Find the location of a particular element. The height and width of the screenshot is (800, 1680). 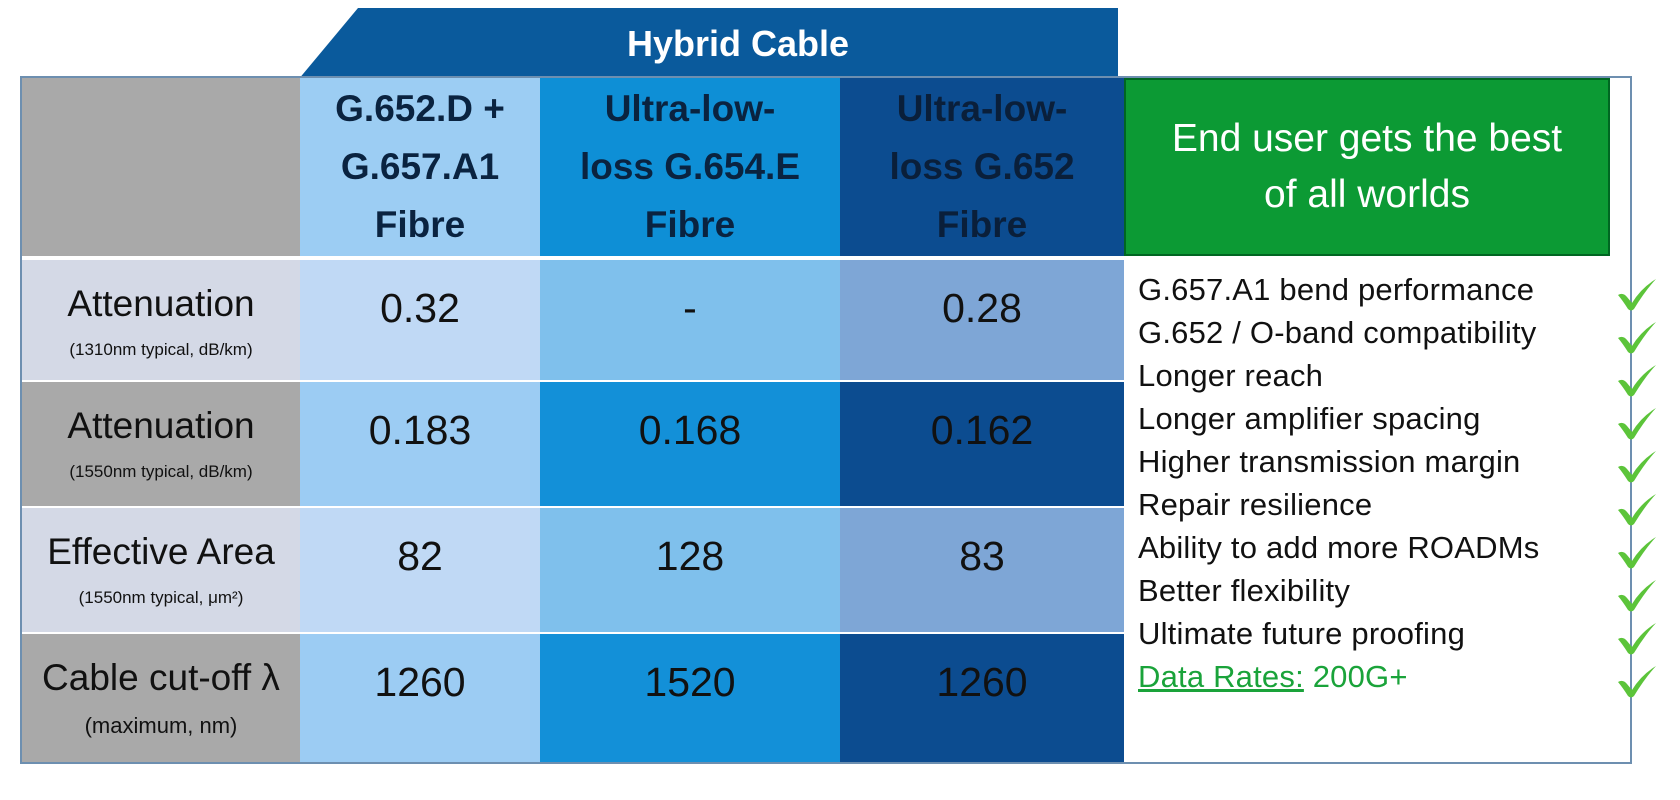

cell-r1-c3: 0.28 is located at coordinates (982, 321).